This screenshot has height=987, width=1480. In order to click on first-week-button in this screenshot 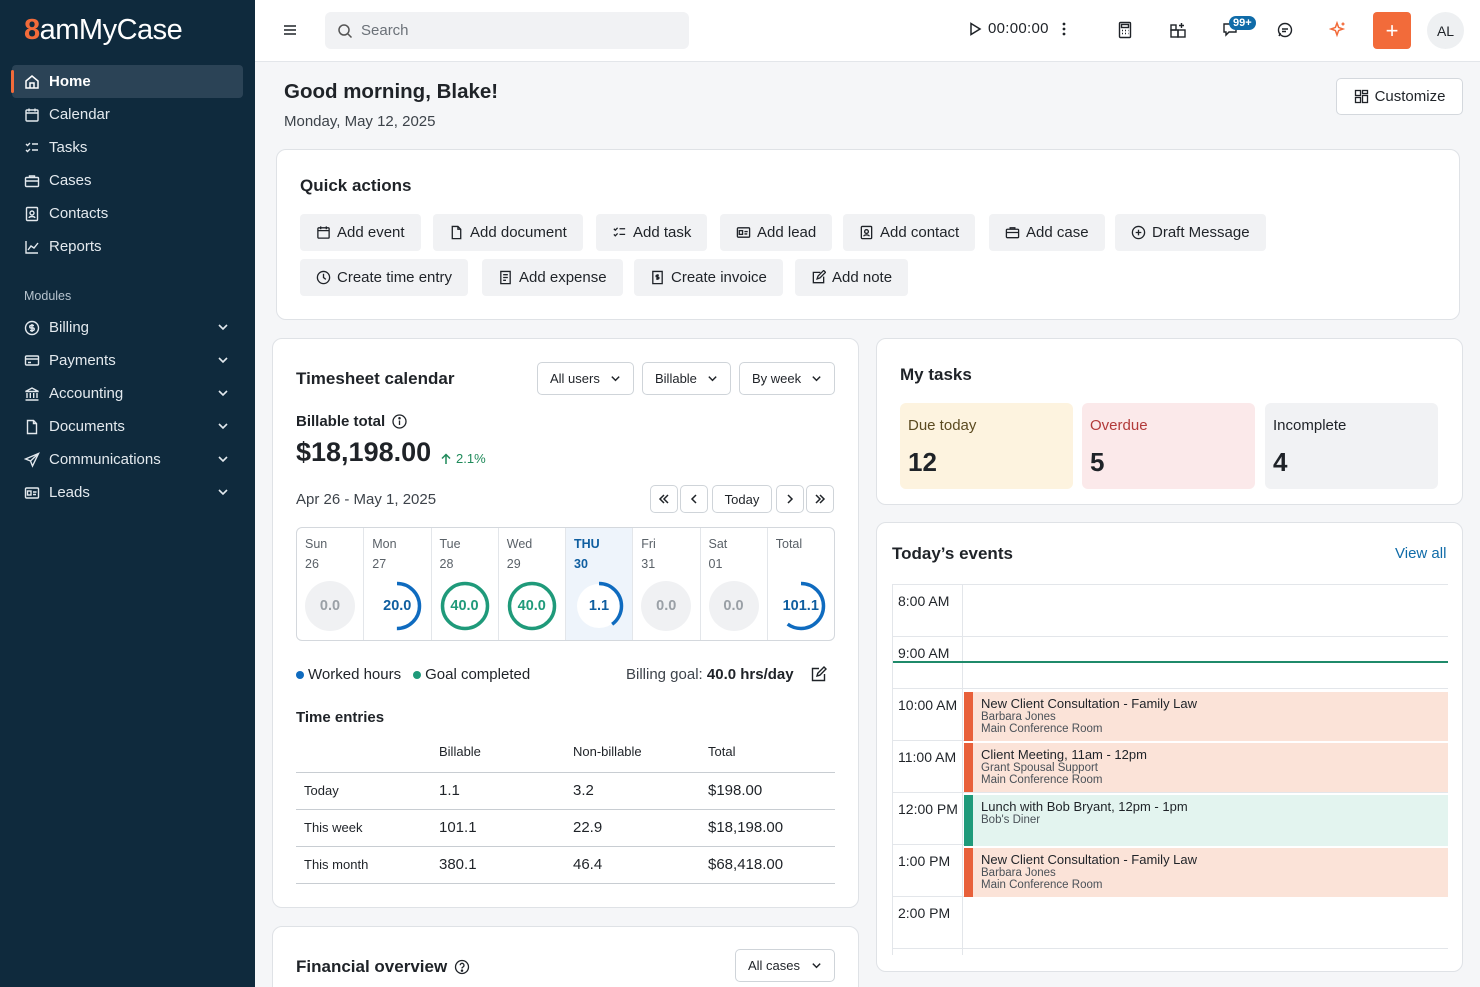, I will do `click(664, 499)`.